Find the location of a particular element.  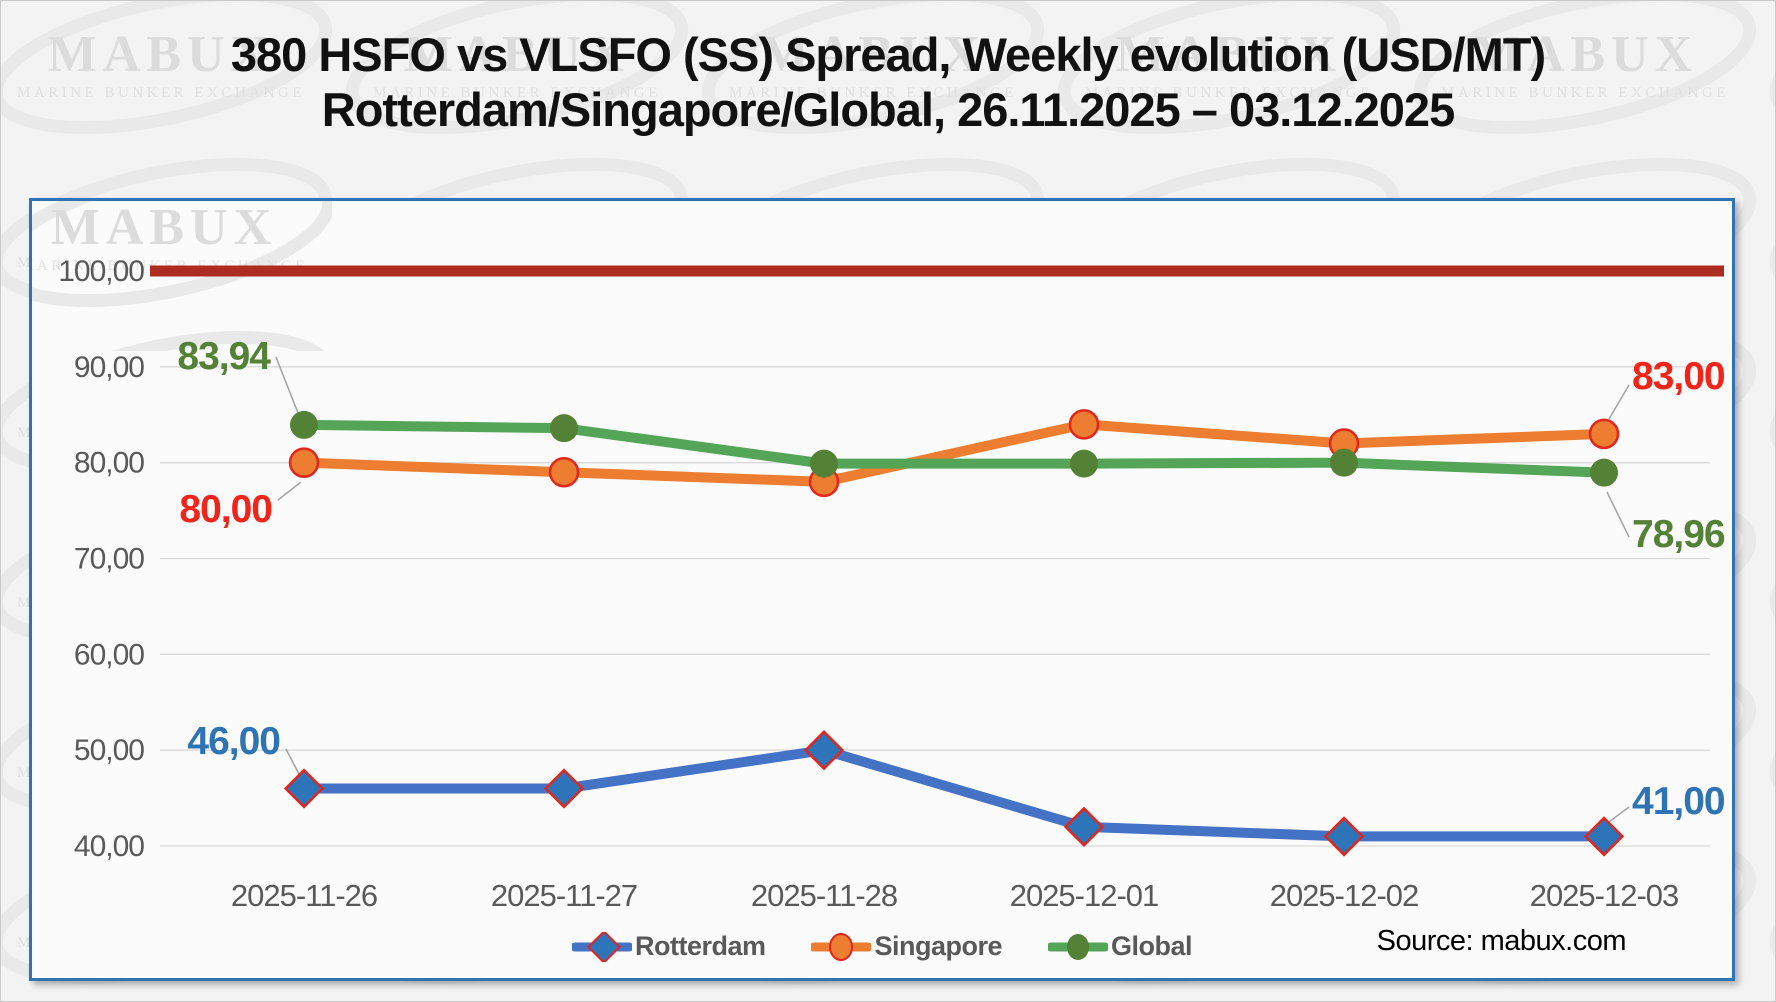

source-label: Source: mabux.com is located at coordinates (1501, 941).